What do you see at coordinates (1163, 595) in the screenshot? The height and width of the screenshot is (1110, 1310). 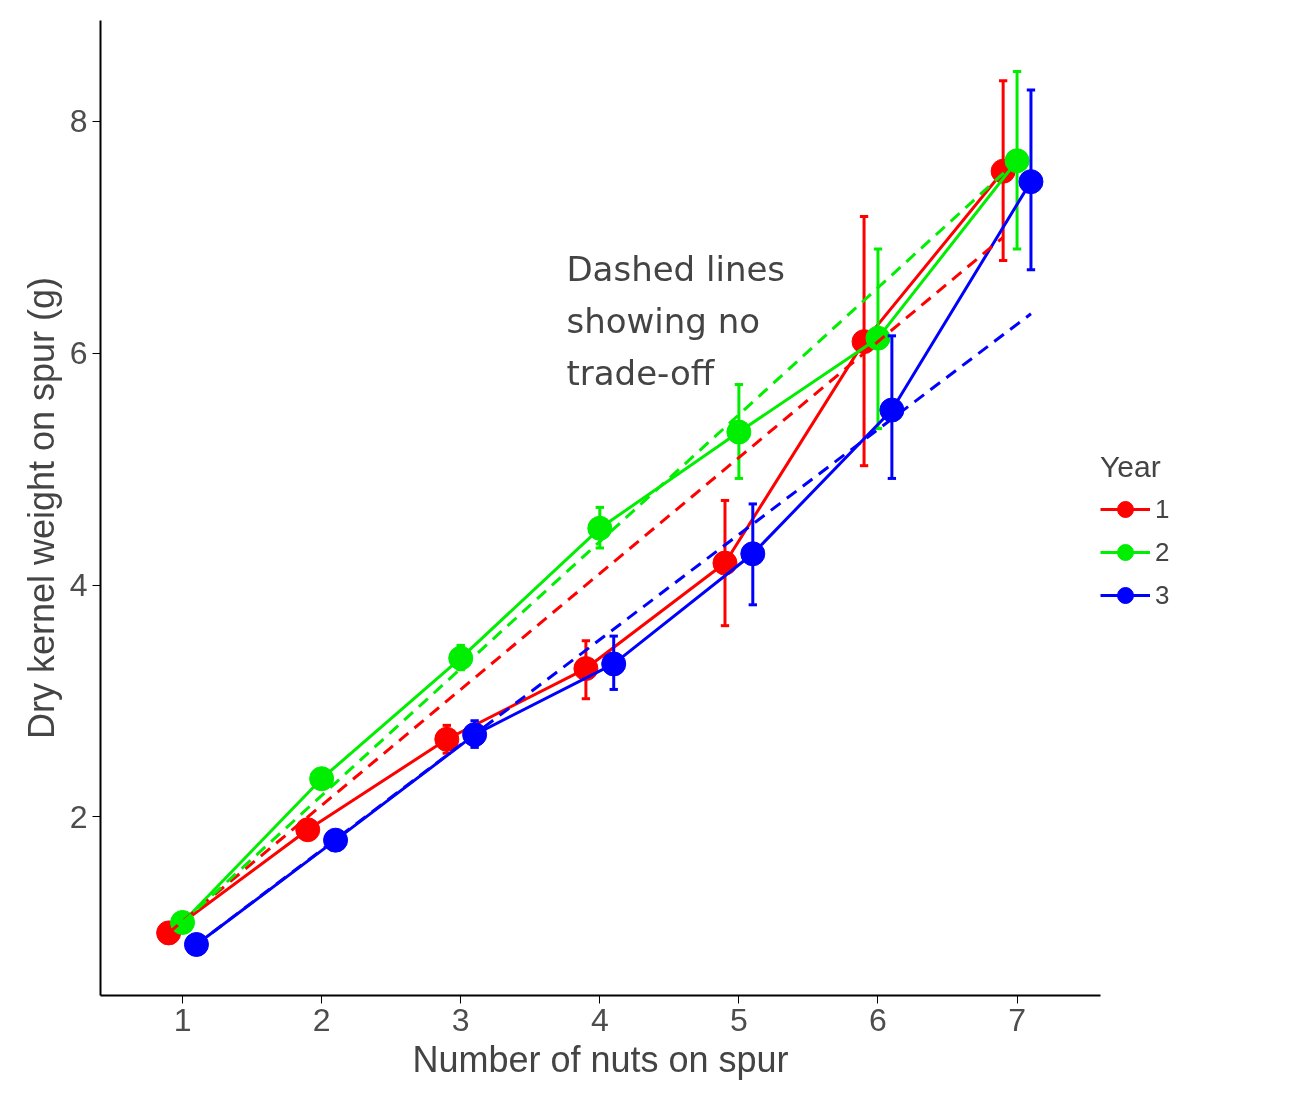 I see `legend-label: 3` at bounding box center [1163, 595].